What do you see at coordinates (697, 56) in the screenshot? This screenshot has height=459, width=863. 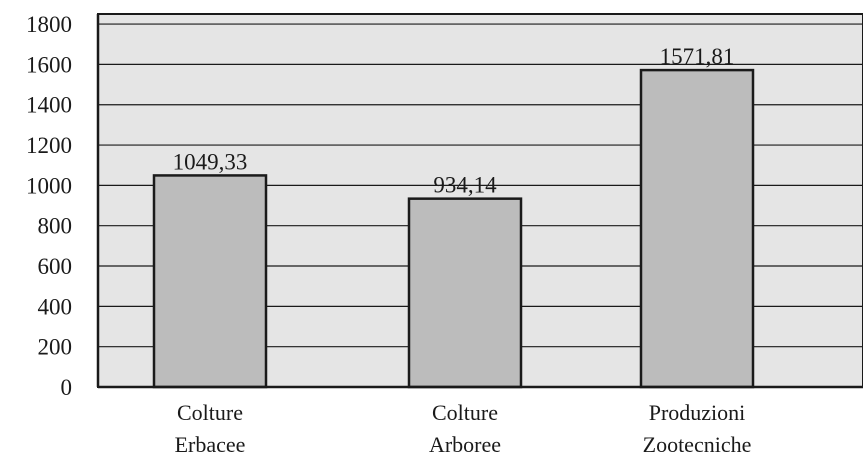 I see `data-label-2: 1571,81` at bounding box center [697, 56].